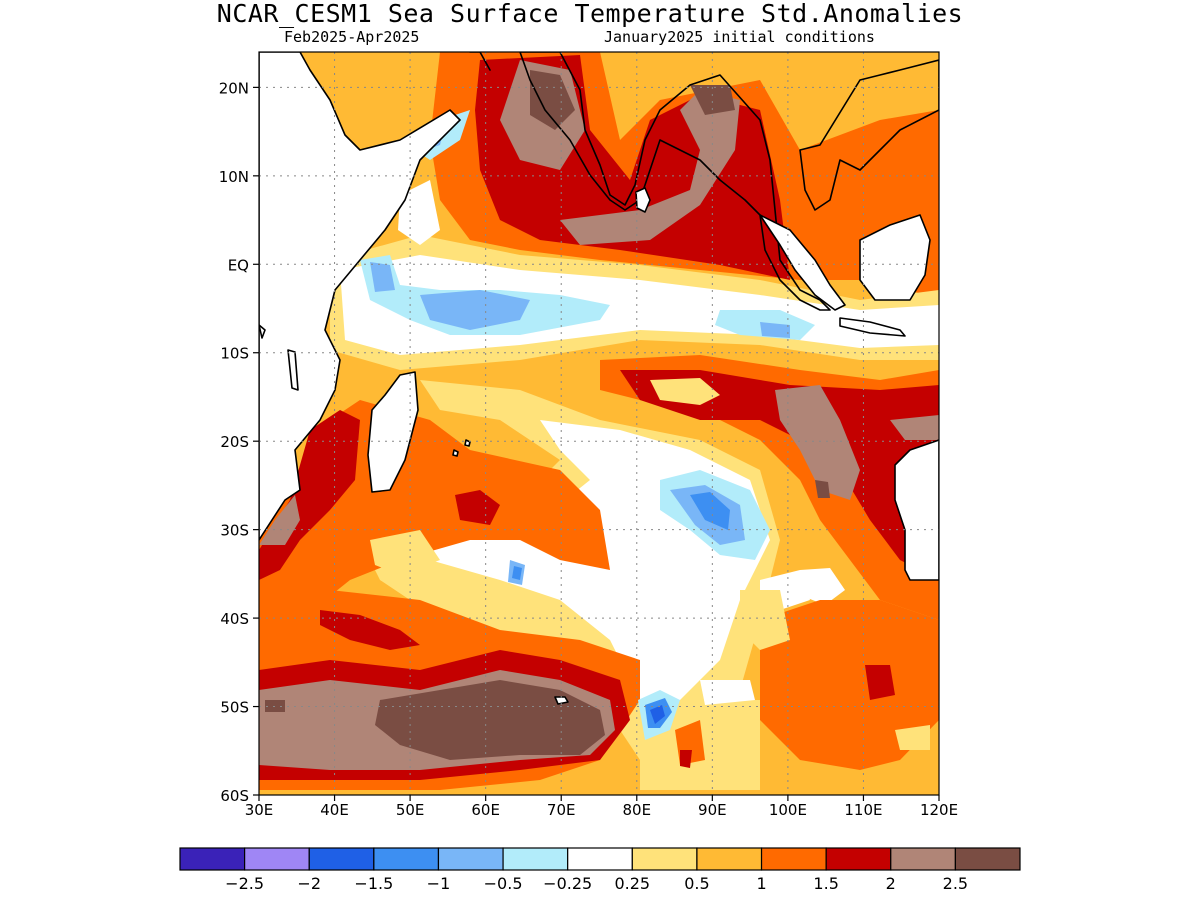  I want to click on lat-label: EQ, so click(238, 265).